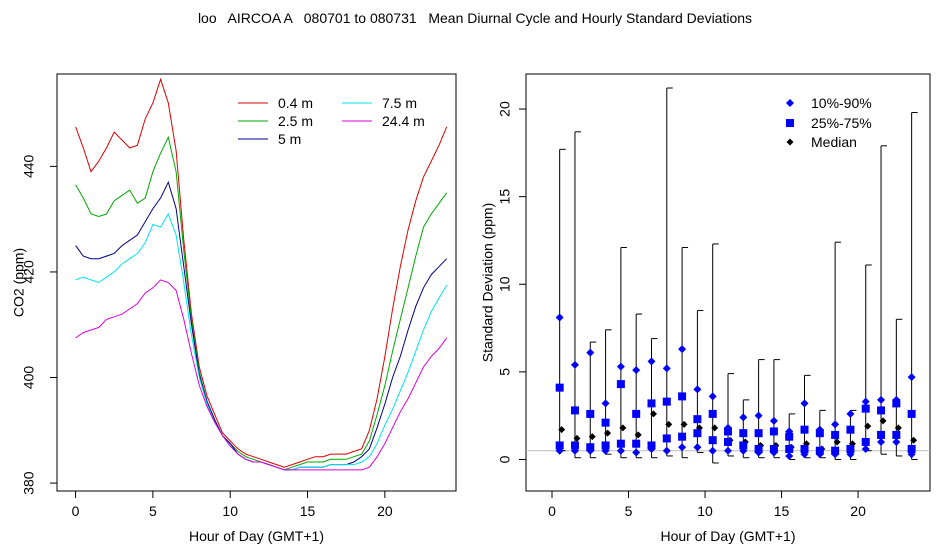 The width and height of the screenshot is (950, 550). What do you see at coordinates (834, 142) in the screenshot?
I see `legend-label-std: Median` at bounding box center [834, 142].